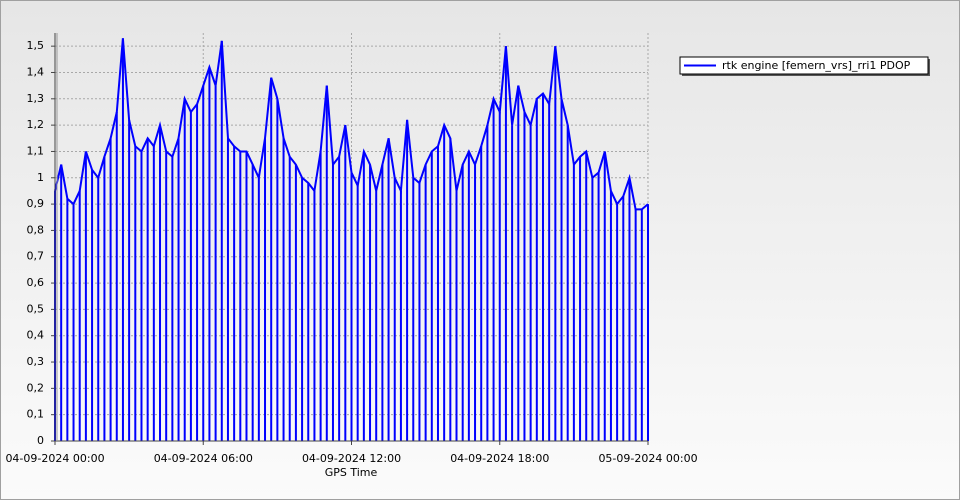  I want to click on y-tick-label: 0,5, so click(36, 308).